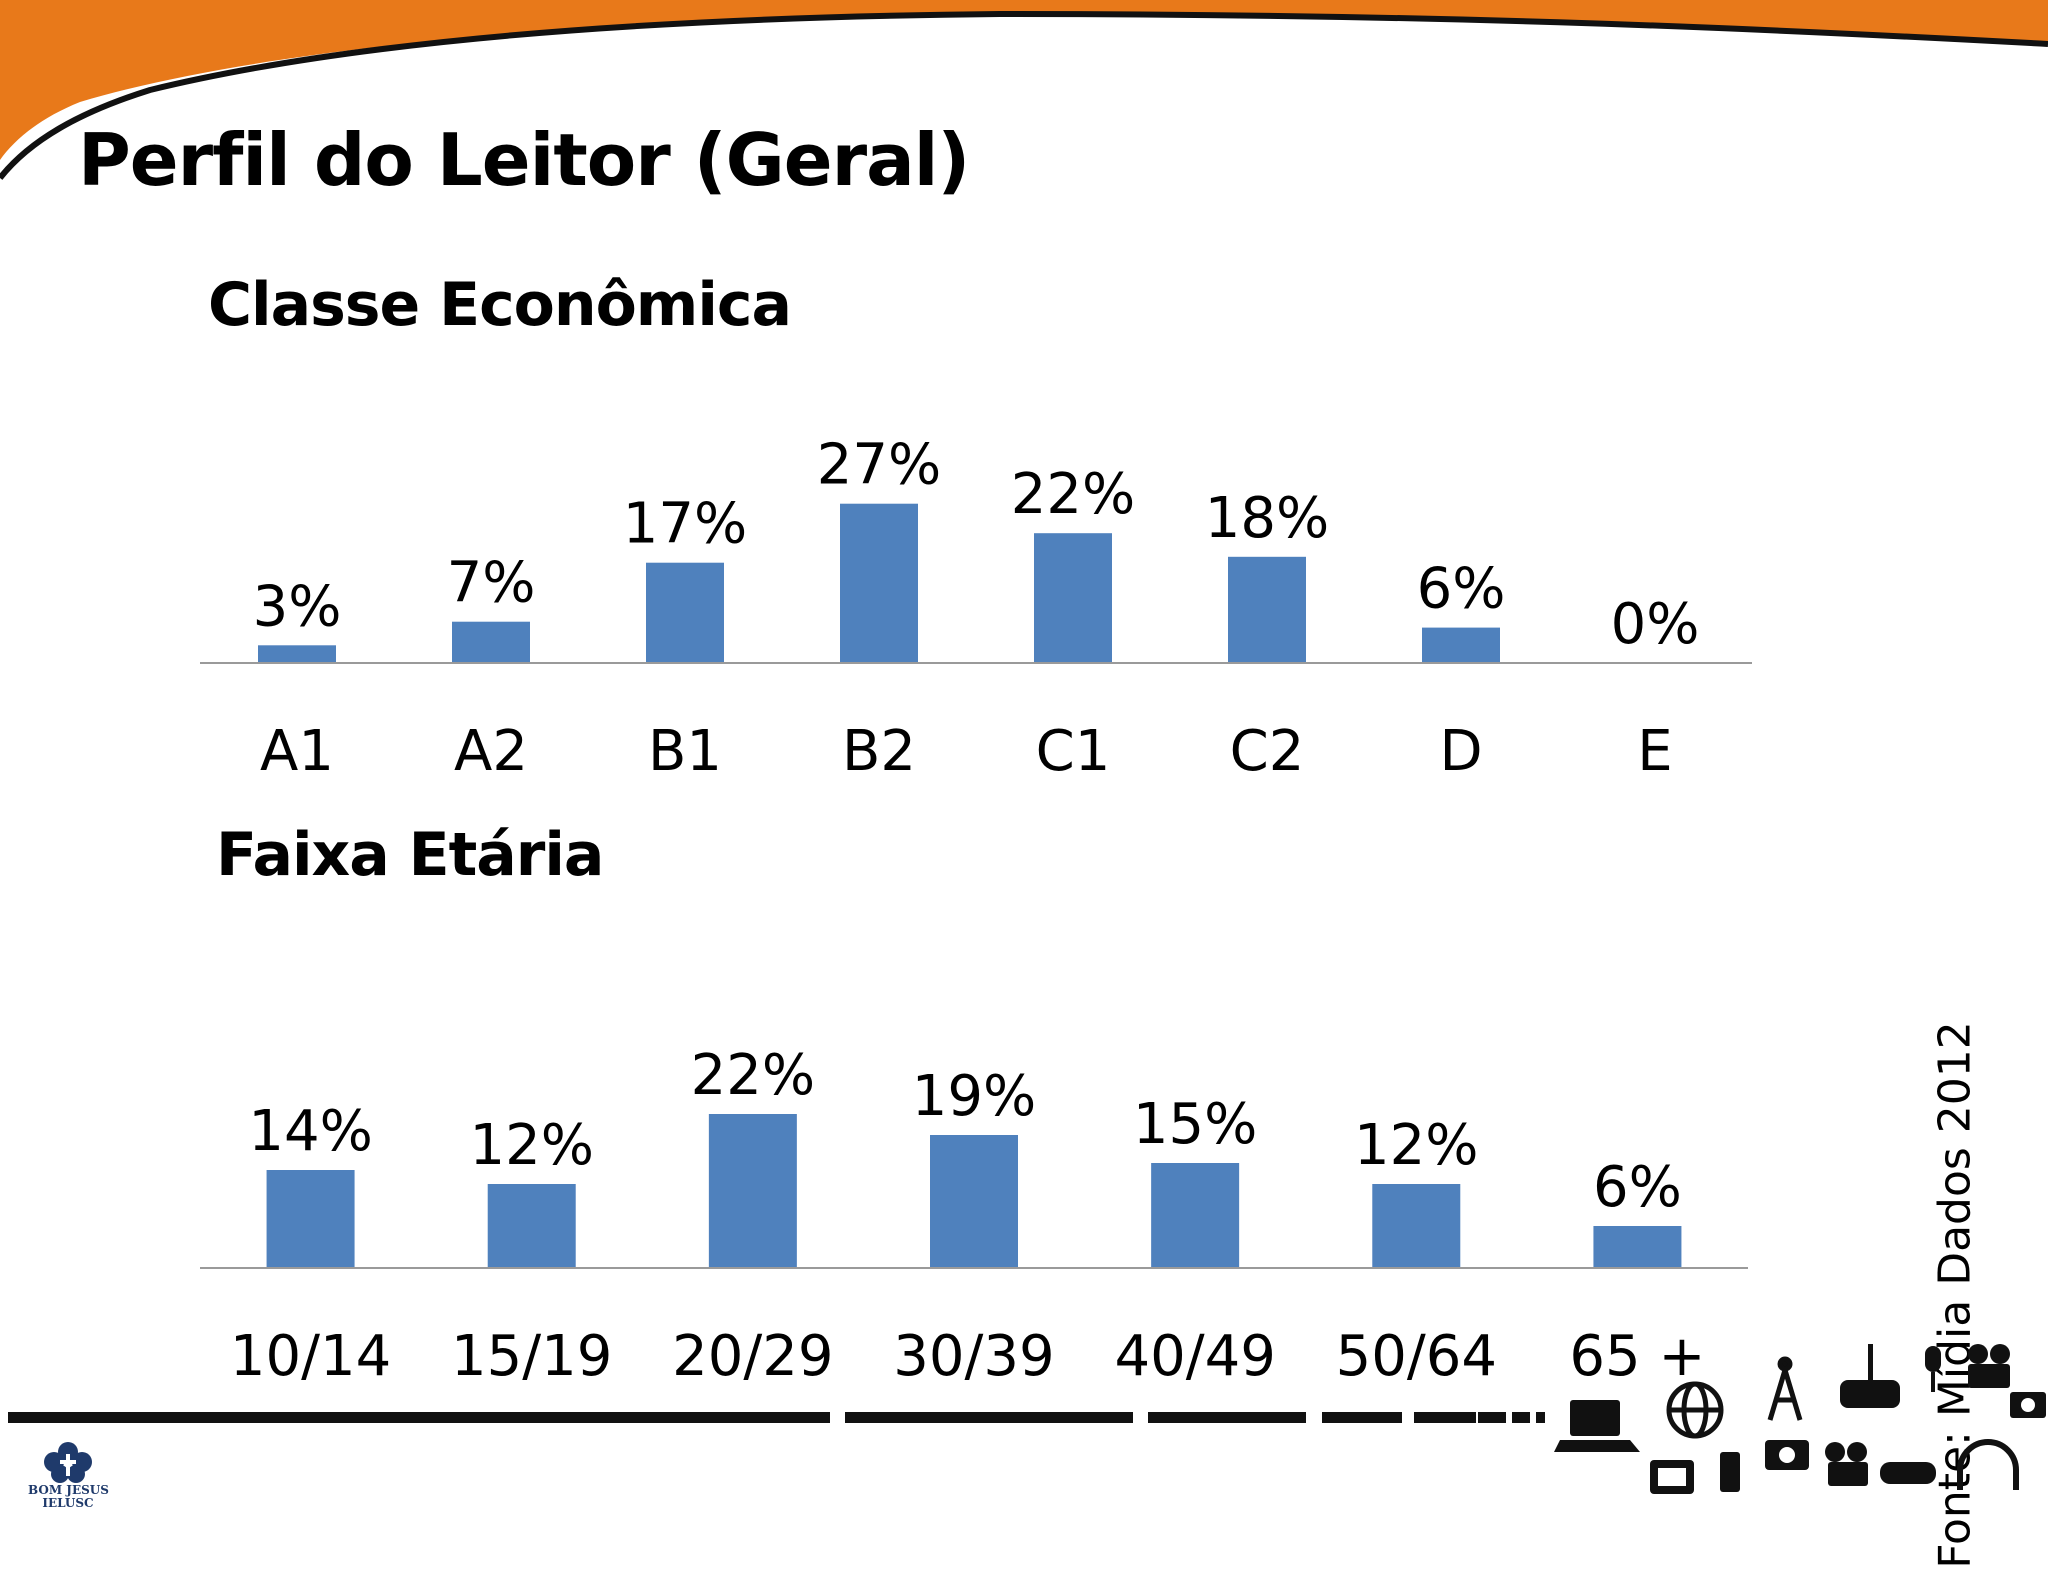 The width and height of the screenshot is (2048, 1569). What do you see at coordinates (1024, 80) in the screenshot?
I see `orange-swoosh-shape` at bounding box center [1024, 80].